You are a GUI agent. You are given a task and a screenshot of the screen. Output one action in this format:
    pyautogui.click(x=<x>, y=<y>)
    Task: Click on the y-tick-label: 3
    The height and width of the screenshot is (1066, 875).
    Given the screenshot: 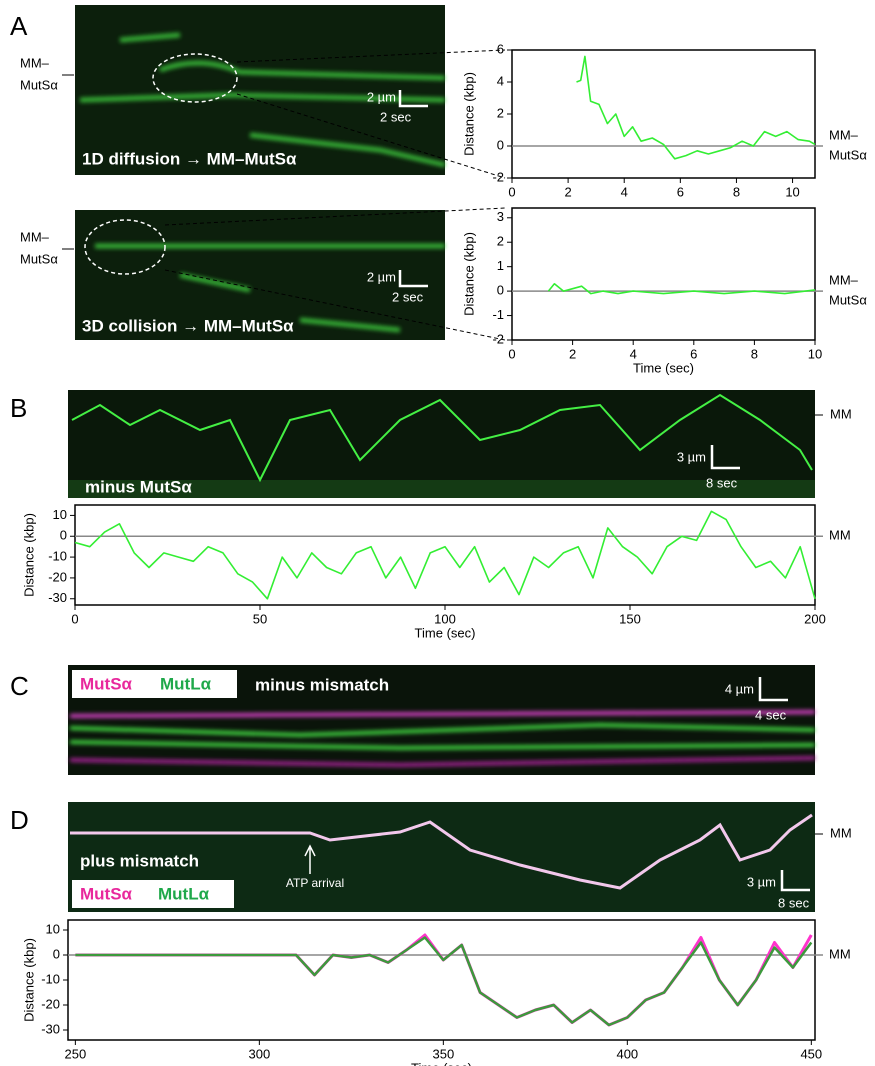 What is the action you would take?
    pyautogui.click(x=500, y=216)
    